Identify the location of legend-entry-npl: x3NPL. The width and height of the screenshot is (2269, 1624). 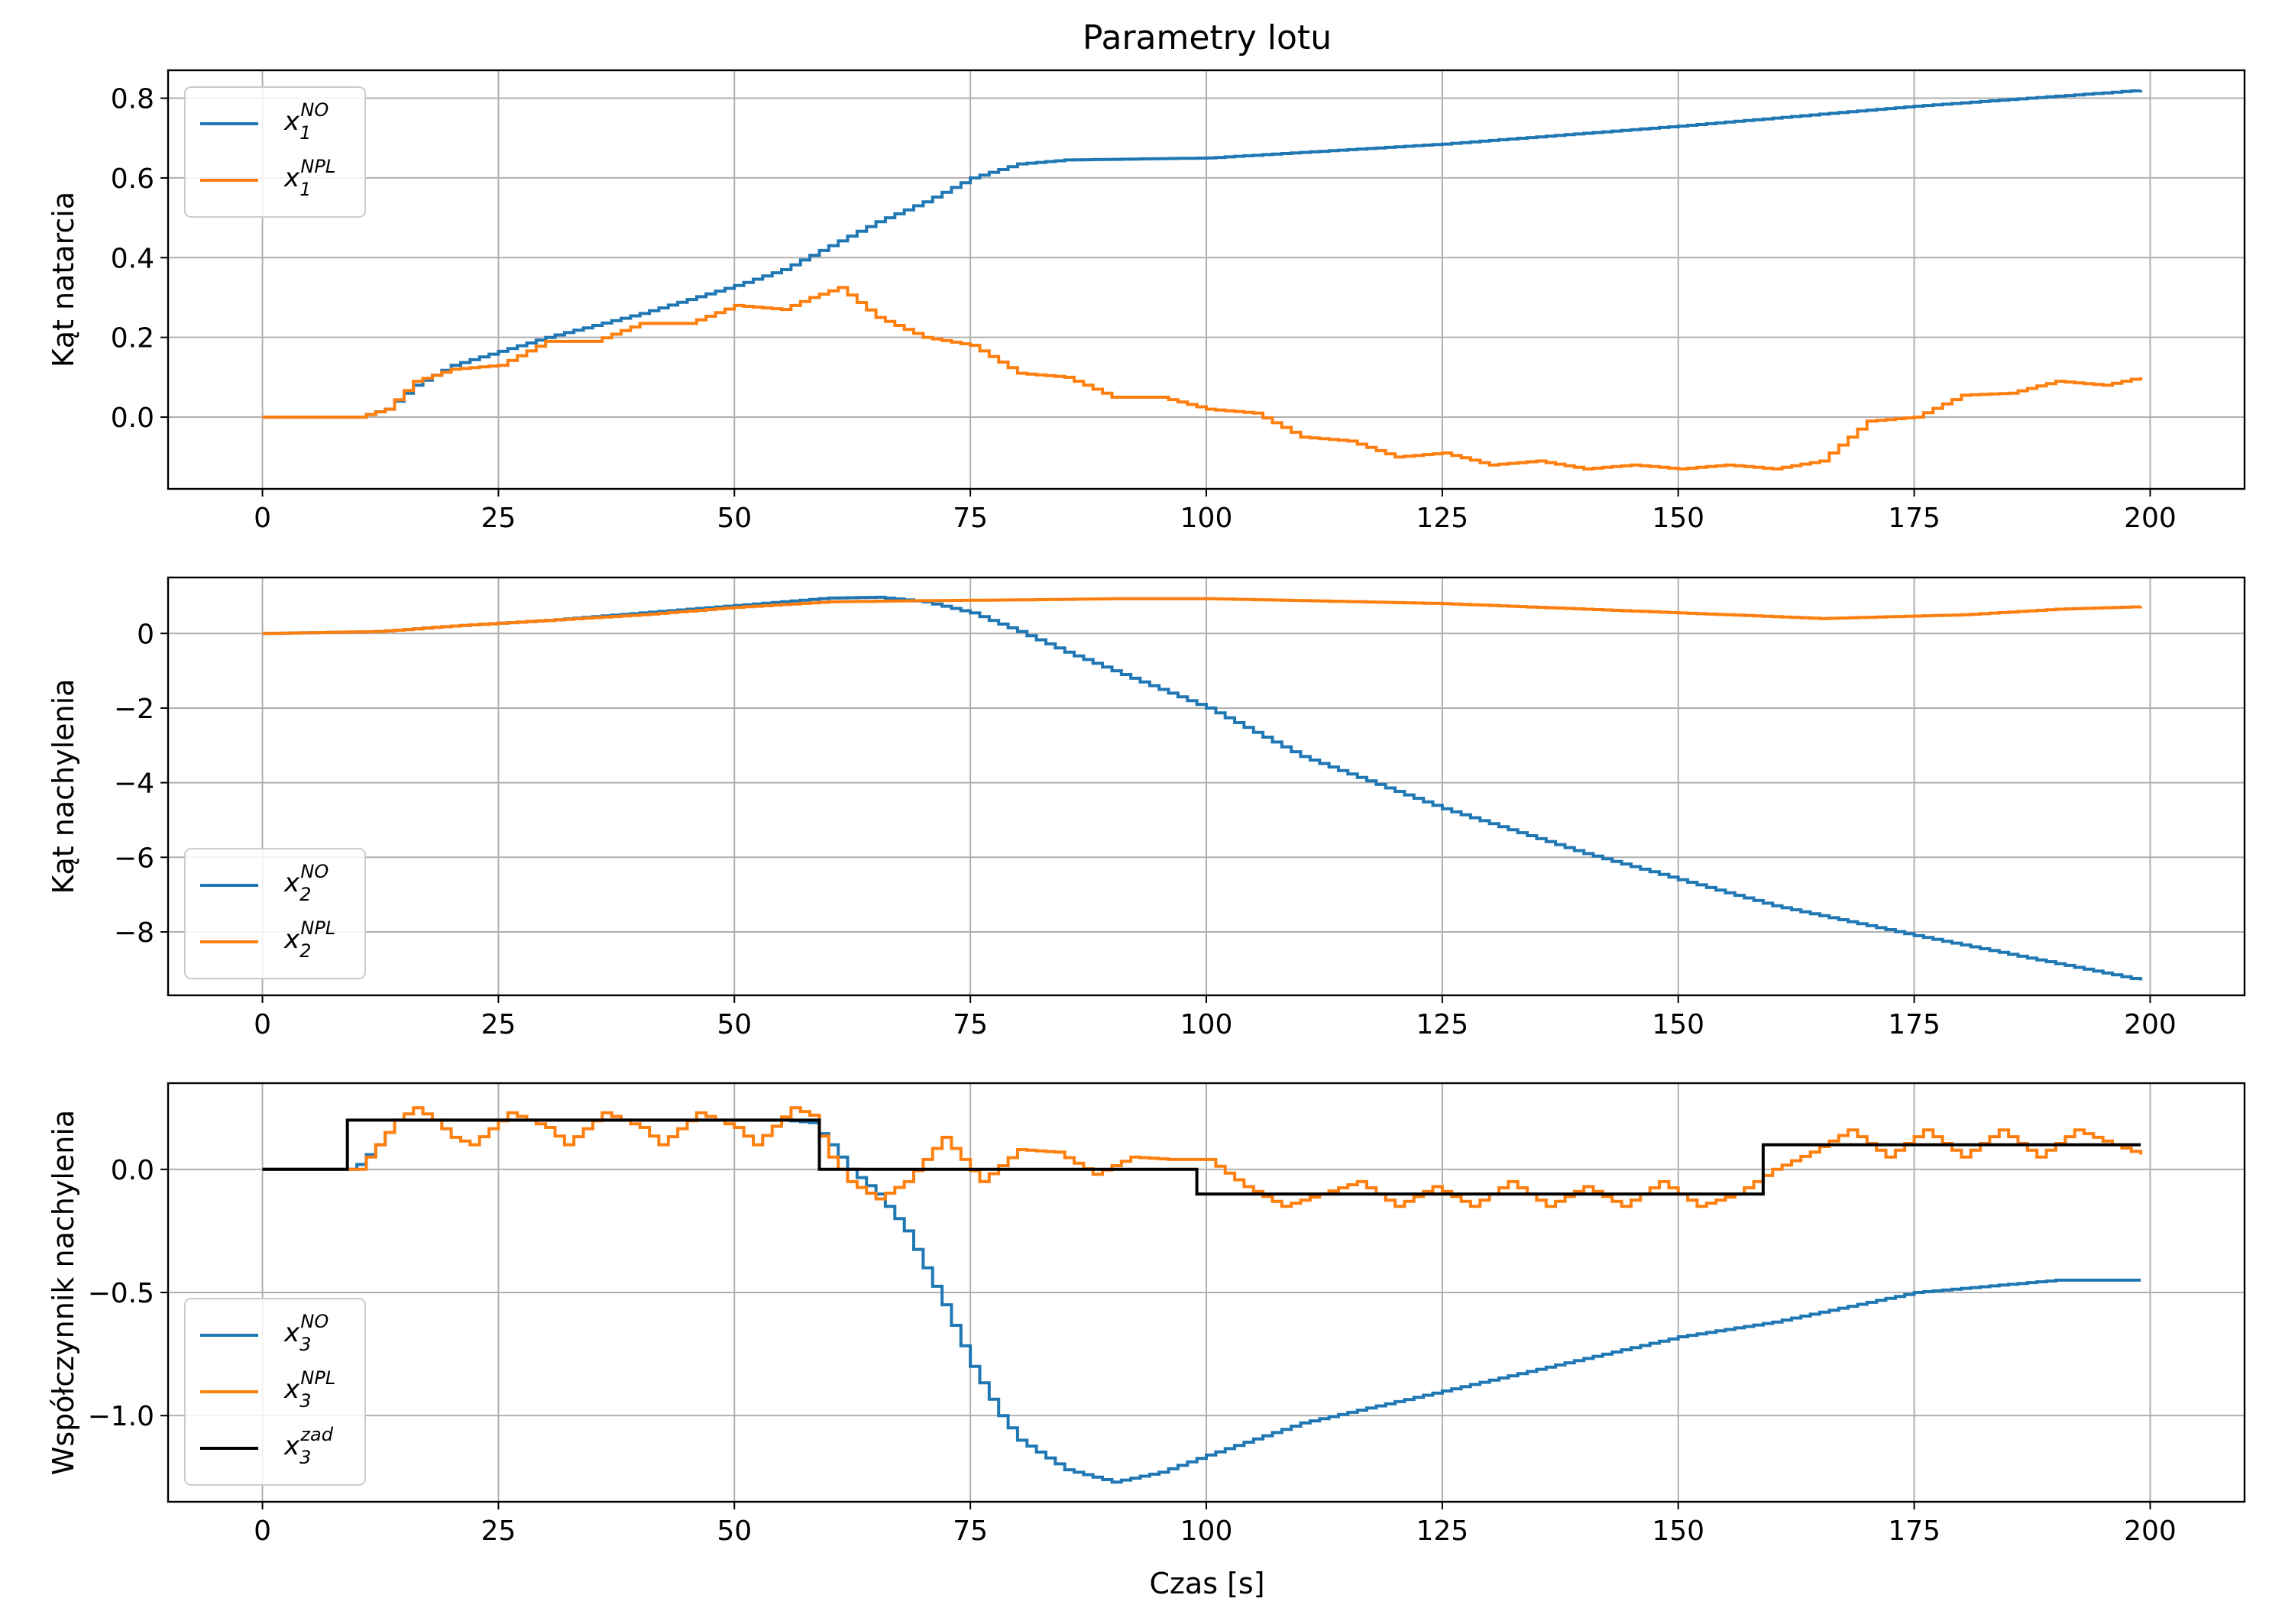
(309, 1389).